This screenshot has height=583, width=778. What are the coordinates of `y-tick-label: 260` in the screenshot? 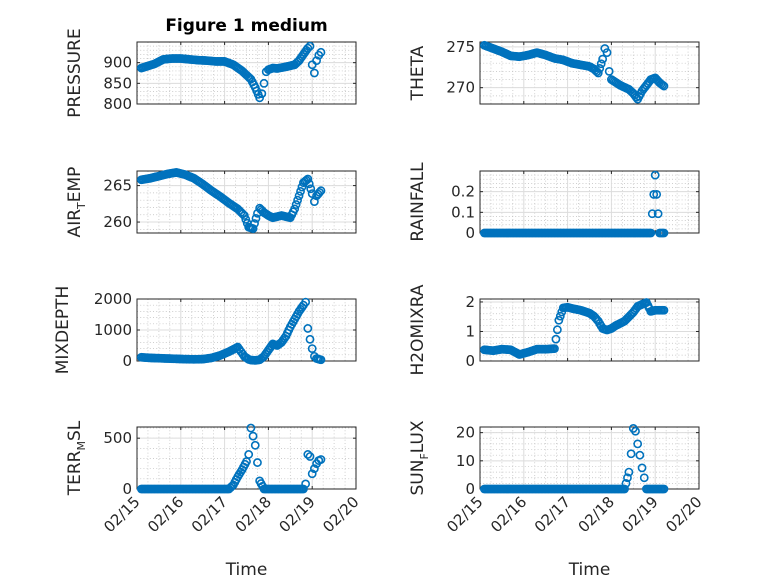 It's located at (117, 222).